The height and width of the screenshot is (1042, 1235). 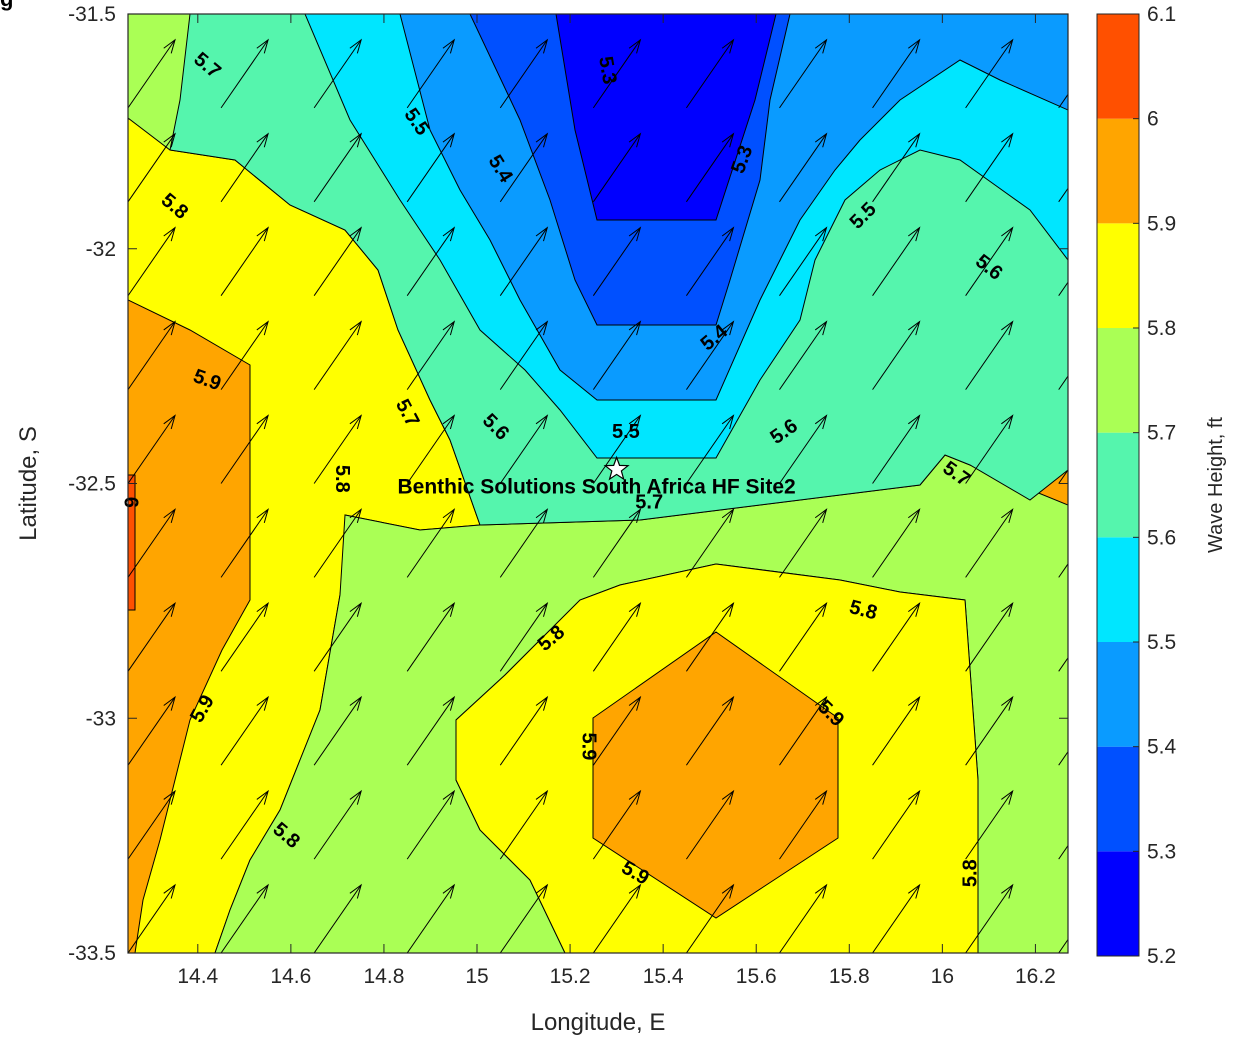 I want to click on colorbar-label: Wave Height, ft, so click(x=1216, y=485).